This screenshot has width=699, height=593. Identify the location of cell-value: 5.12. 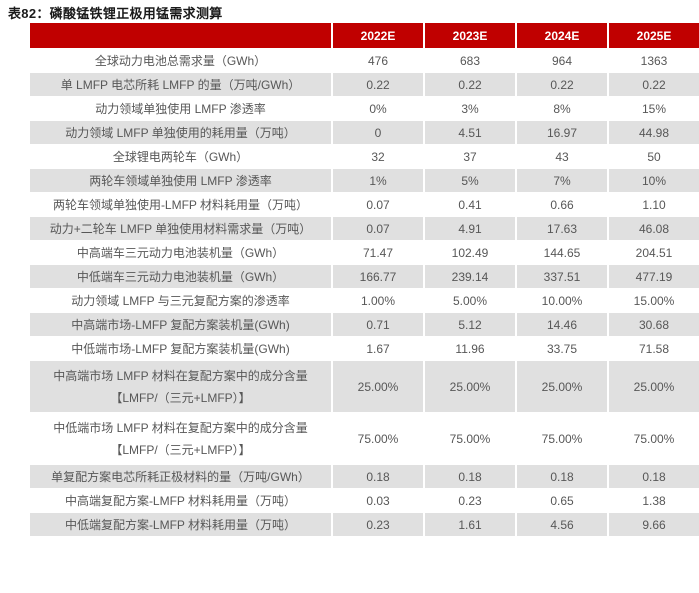
(469, 324).